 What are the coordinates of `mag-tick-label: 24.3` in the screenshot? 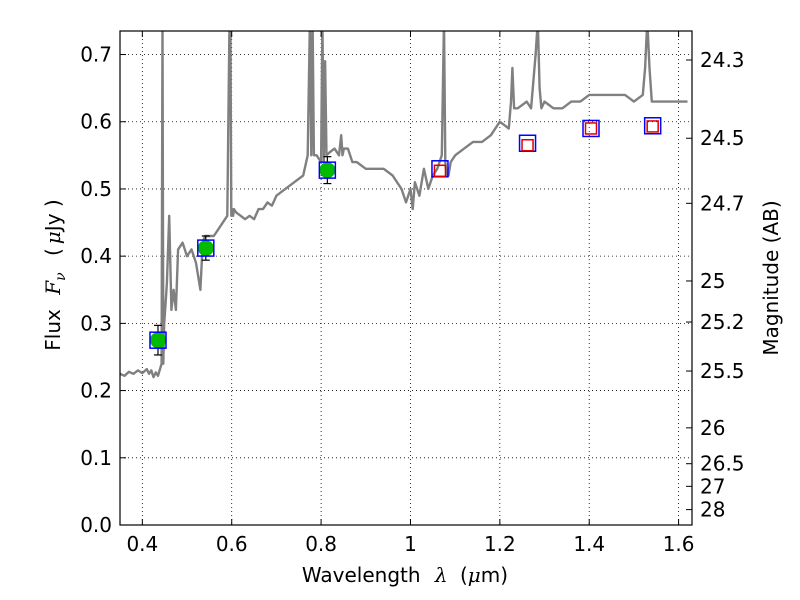 It's located at (722, 60).